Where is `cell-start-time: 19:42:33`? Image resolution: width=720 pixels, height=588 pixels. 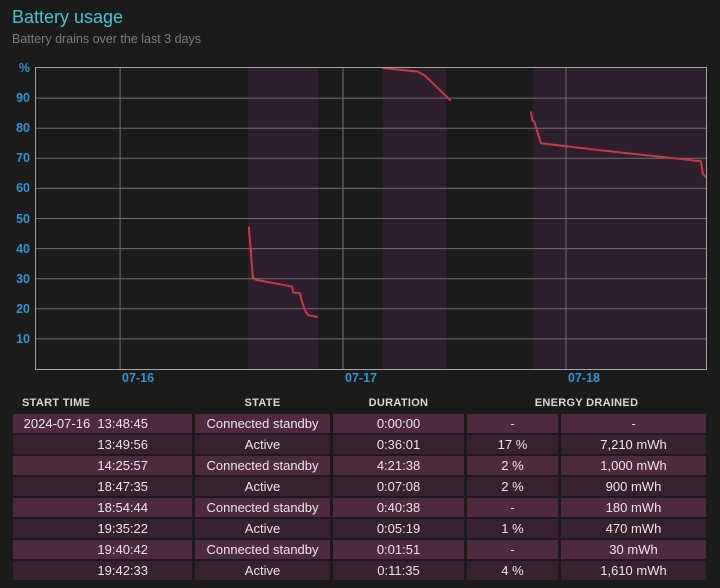
cell-start-time: 19:42:33 is located at coordinates (102, 570).